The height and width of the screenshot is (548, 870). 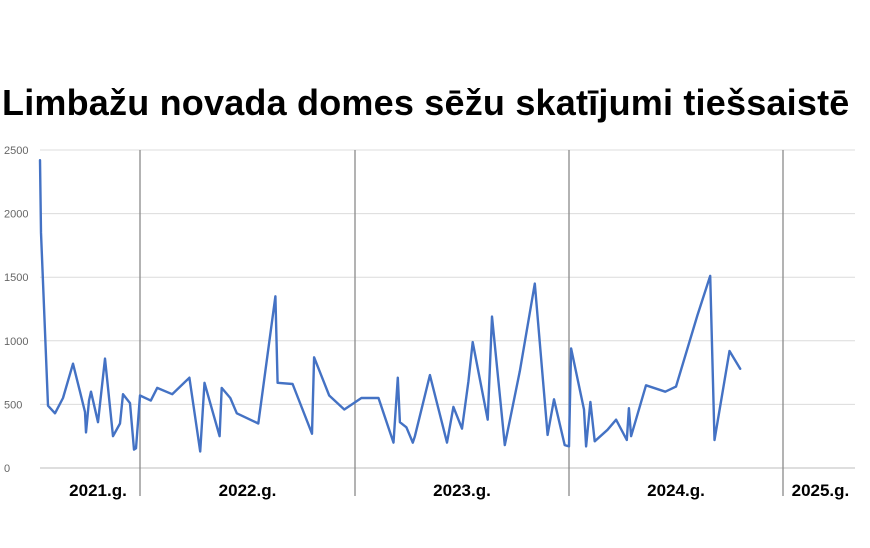 What do you see at coordinates (98, 490) in the screenshot?
I see `year-label-1: 2021.g.` at bounding box center [98, 490].